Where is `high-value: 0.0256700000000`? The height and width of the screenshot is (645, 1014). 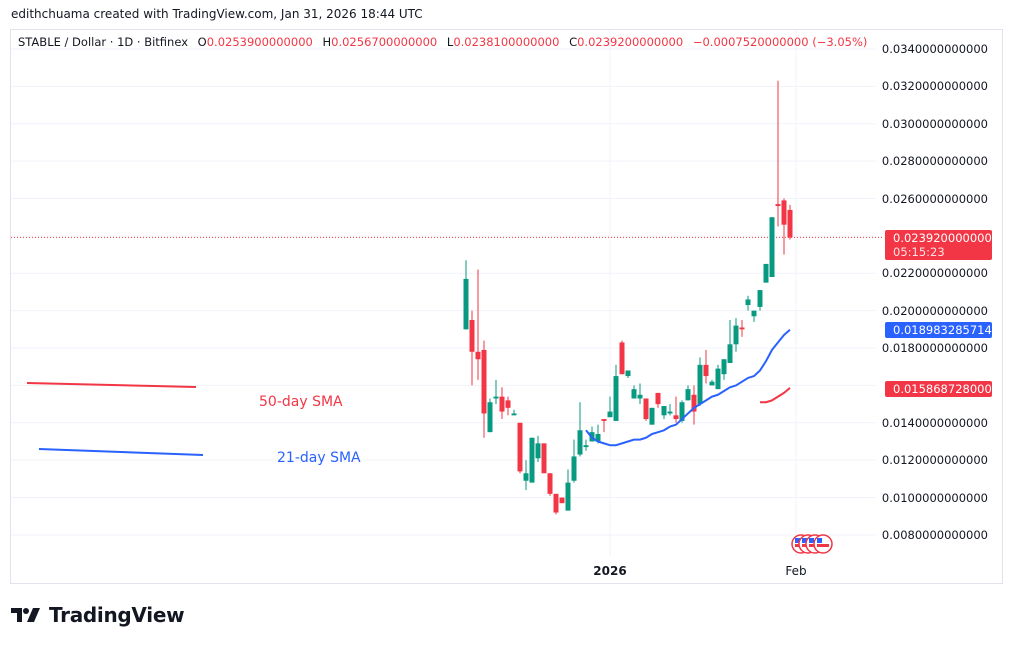 high-value: 0.0256700000000 is located at coordinates (384, 42).